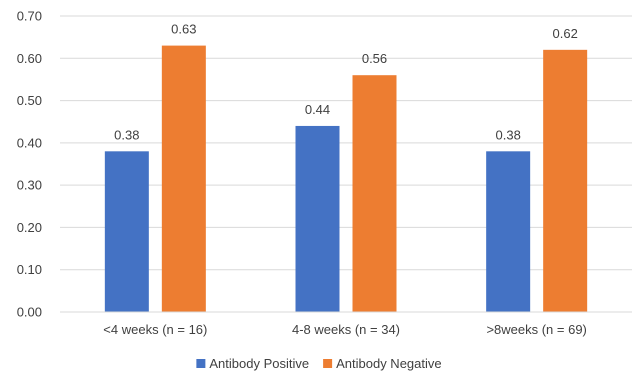 The height and width of the screenshot is (382, 638). I want to click on y-tick-label: 0.40, so click(29, 142).